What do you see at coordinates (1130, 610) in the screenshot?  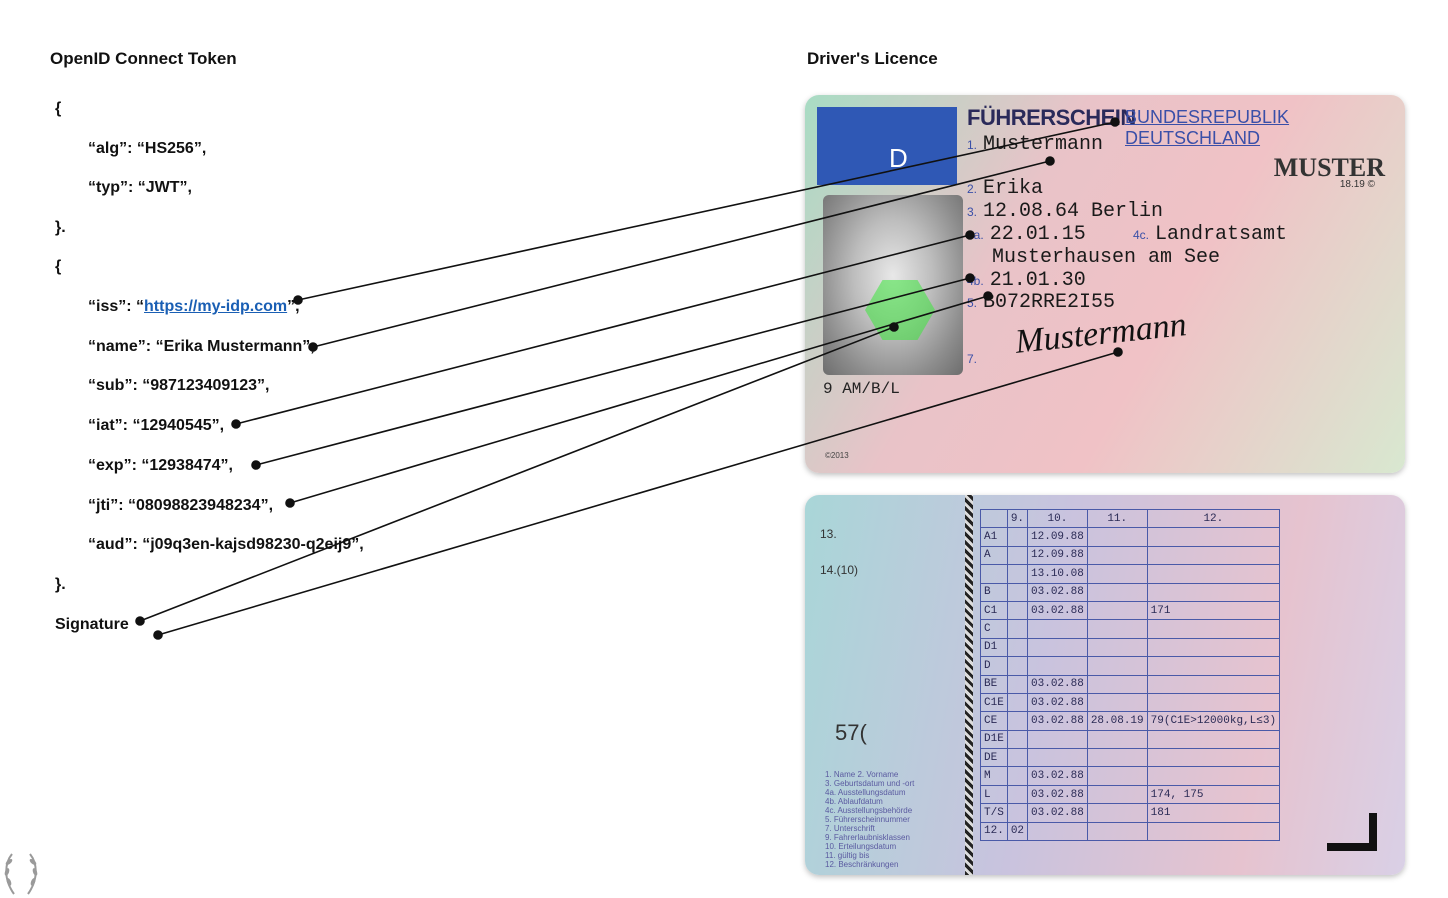 I see `table-row: C1 03.02.88 171` at bounding box center [1130, 610].